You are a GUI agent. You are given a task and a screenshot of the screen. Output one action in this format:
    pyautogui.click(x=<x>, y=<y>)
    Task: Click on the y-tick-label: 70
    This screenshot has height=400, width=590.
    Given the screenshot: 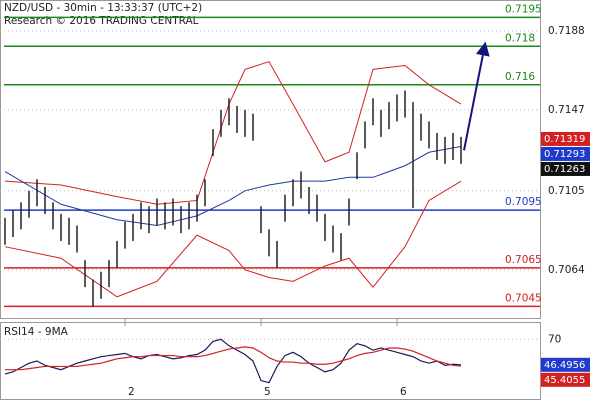 What is the action you would take?
    pyautogui.click(x=554, y=339)
    